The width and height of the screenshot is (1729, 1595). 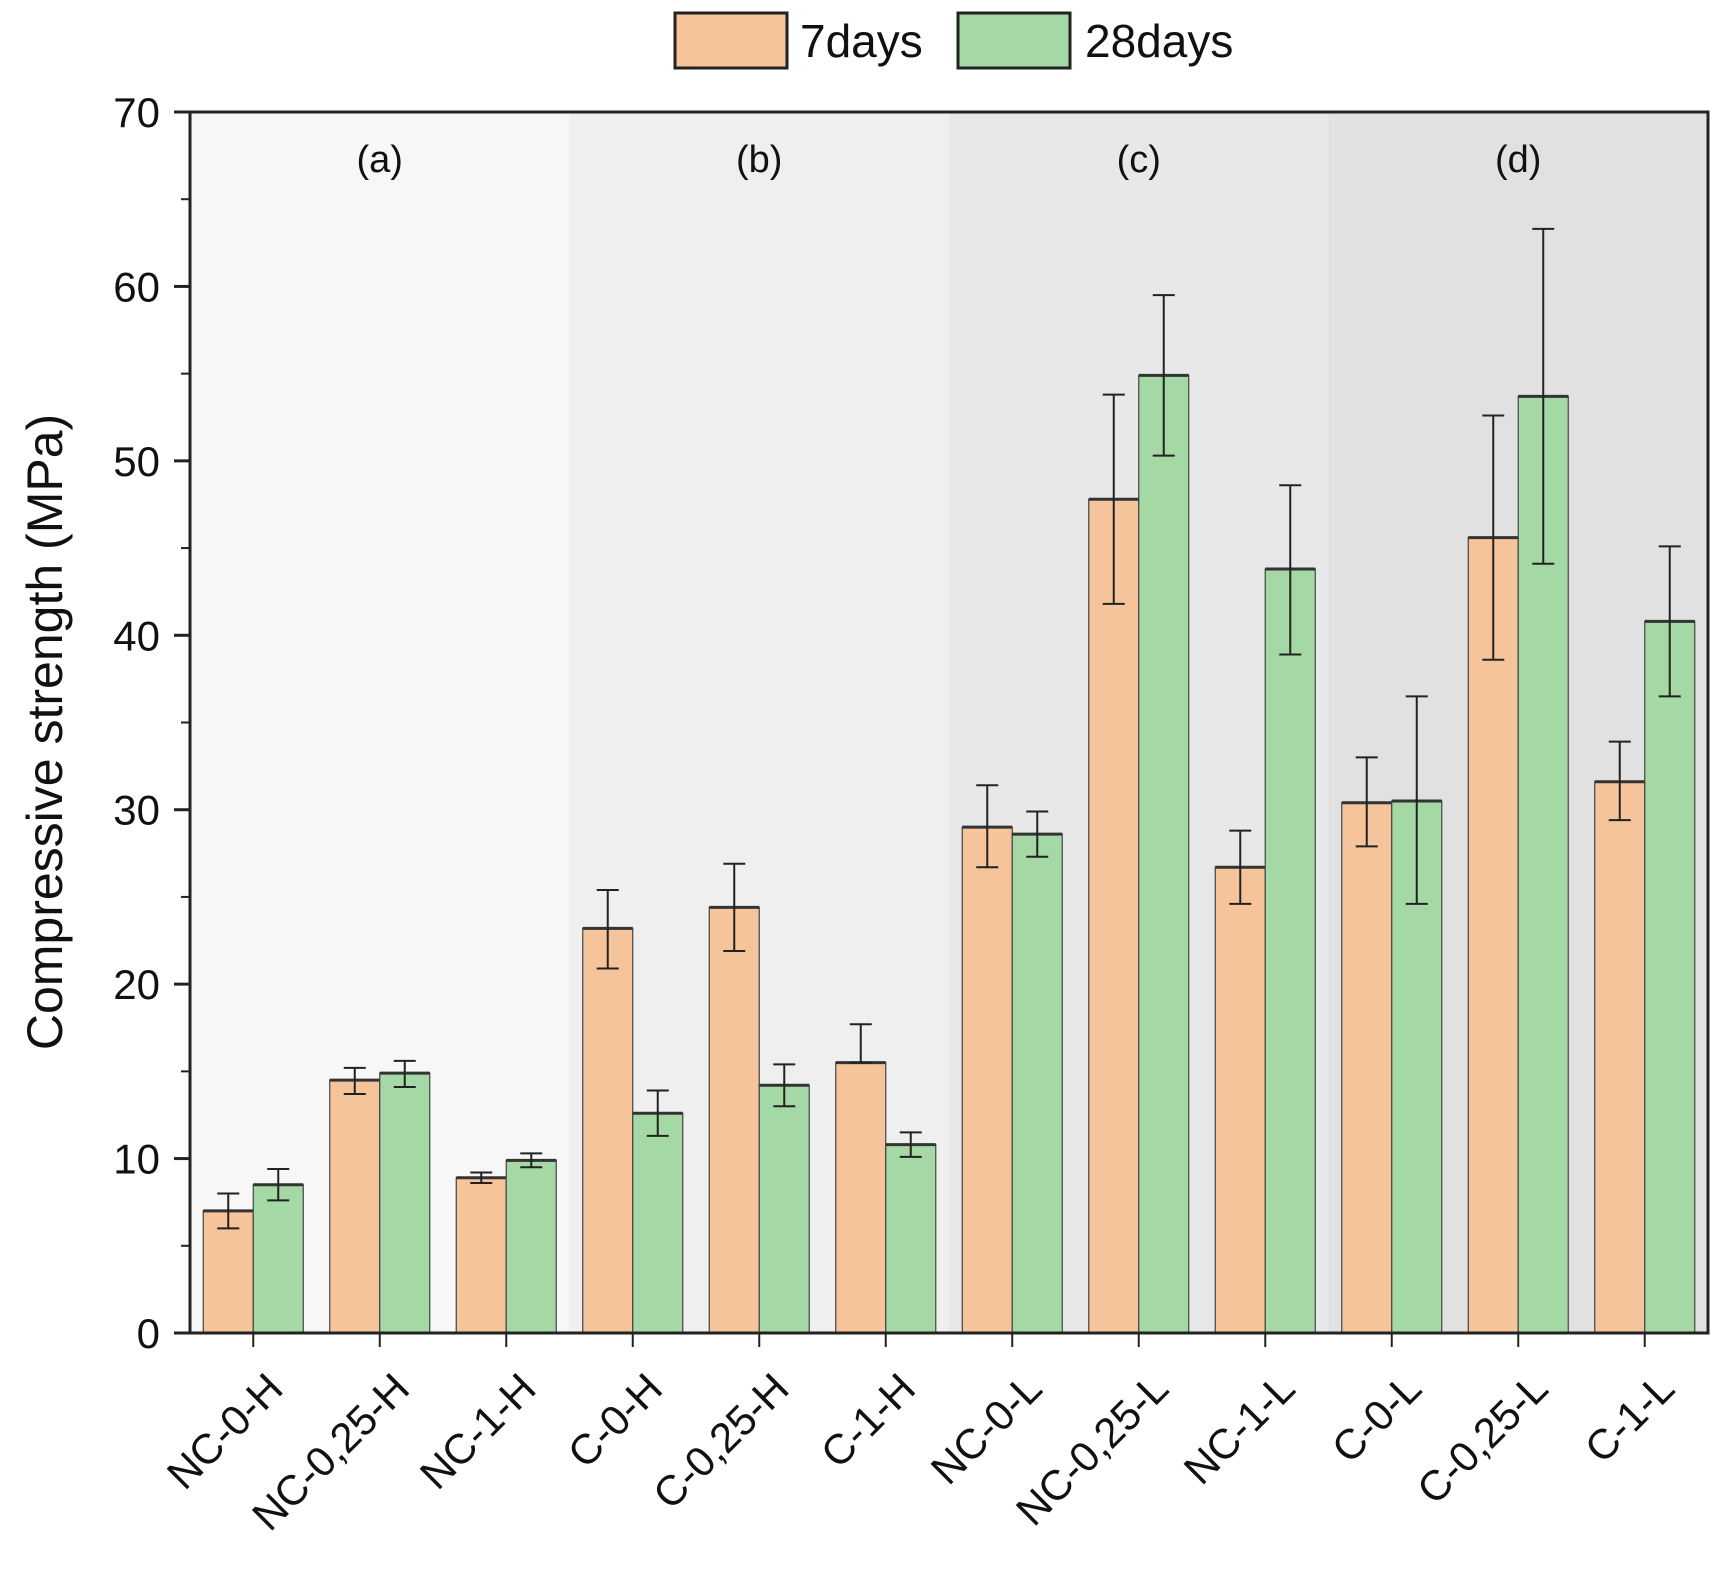 I want to click on y-tick-label-3: 30, so click(x=136, y=810).